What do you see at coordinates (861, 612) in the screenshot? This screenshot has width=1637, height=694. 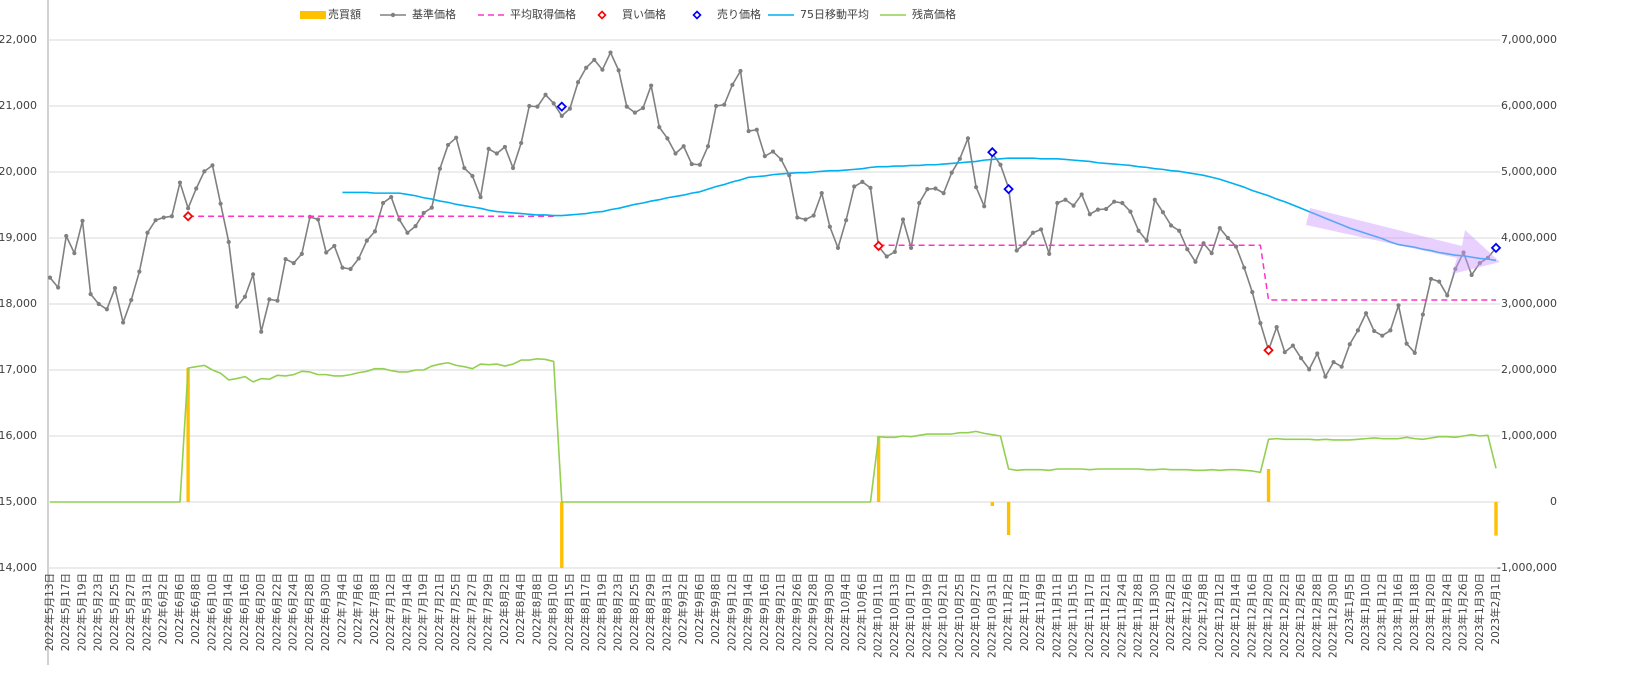 I see `x-tick-label: 2022年10月6日` at bounding box center [861, 612].